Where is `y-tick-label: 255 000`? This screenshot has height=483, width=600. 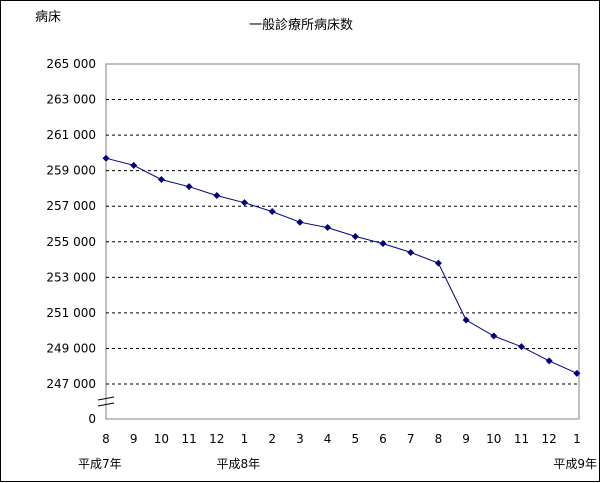
y-tick-label: 255 000 is located at coordinates (71, 242).